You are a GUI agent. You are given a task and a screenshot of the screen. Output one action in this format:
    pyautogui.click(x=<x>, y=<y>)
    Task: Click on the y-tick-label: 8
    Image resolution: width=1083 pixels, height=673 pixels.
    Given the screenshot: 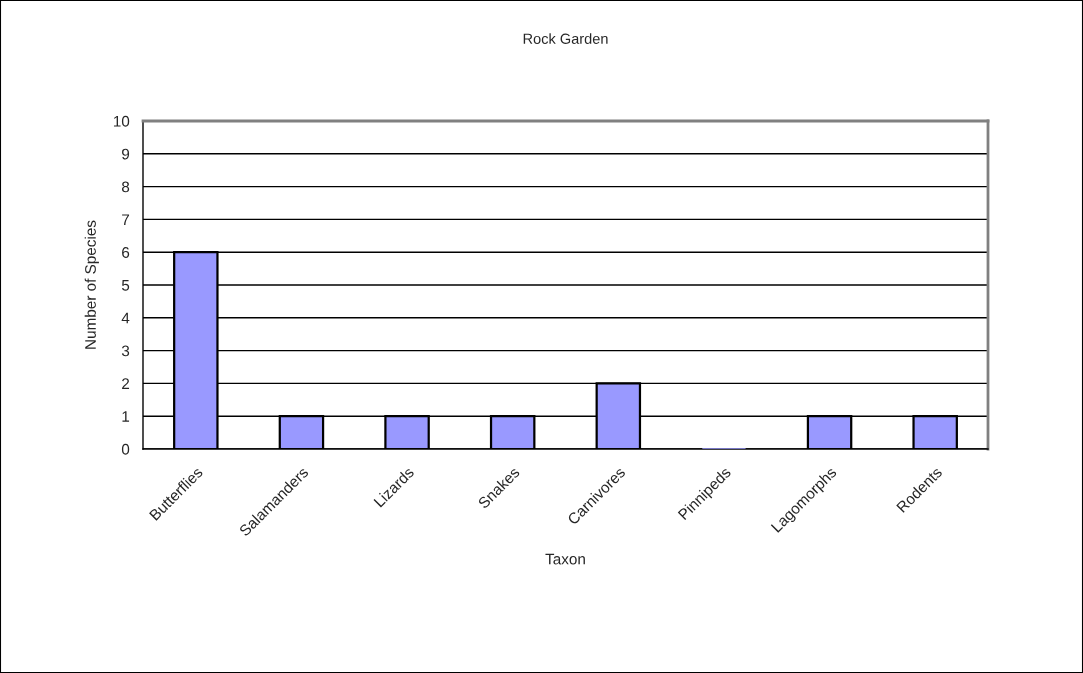 What is the action you would take?
    pyautogui.click(x=125, y=187)
    